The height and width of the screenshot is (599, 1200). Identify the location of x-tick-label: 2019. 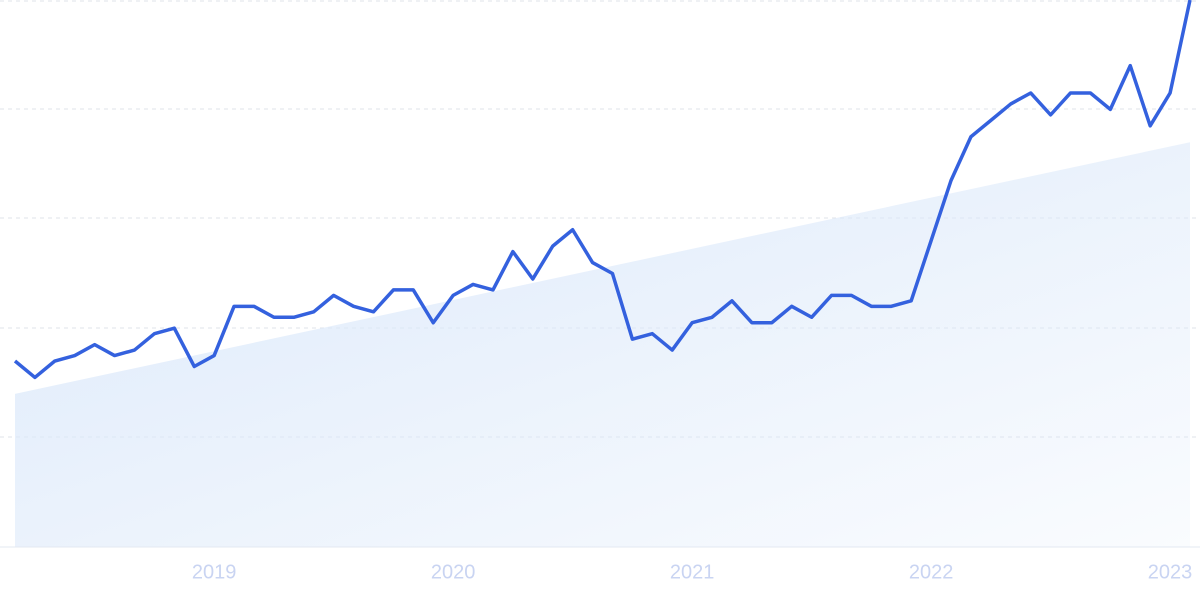
(214, 572).